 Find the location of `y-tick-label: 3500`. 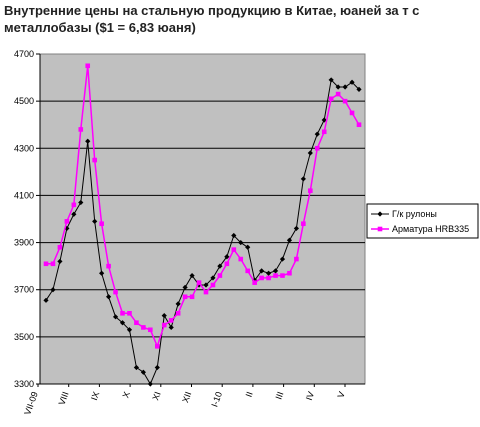

y-tick-label: 3500 is located at coordinates (24, 337).